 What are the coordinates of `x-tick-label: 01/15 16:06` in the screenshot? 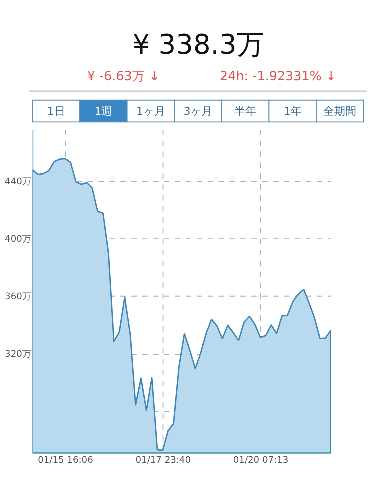 It's located at (66, 461).